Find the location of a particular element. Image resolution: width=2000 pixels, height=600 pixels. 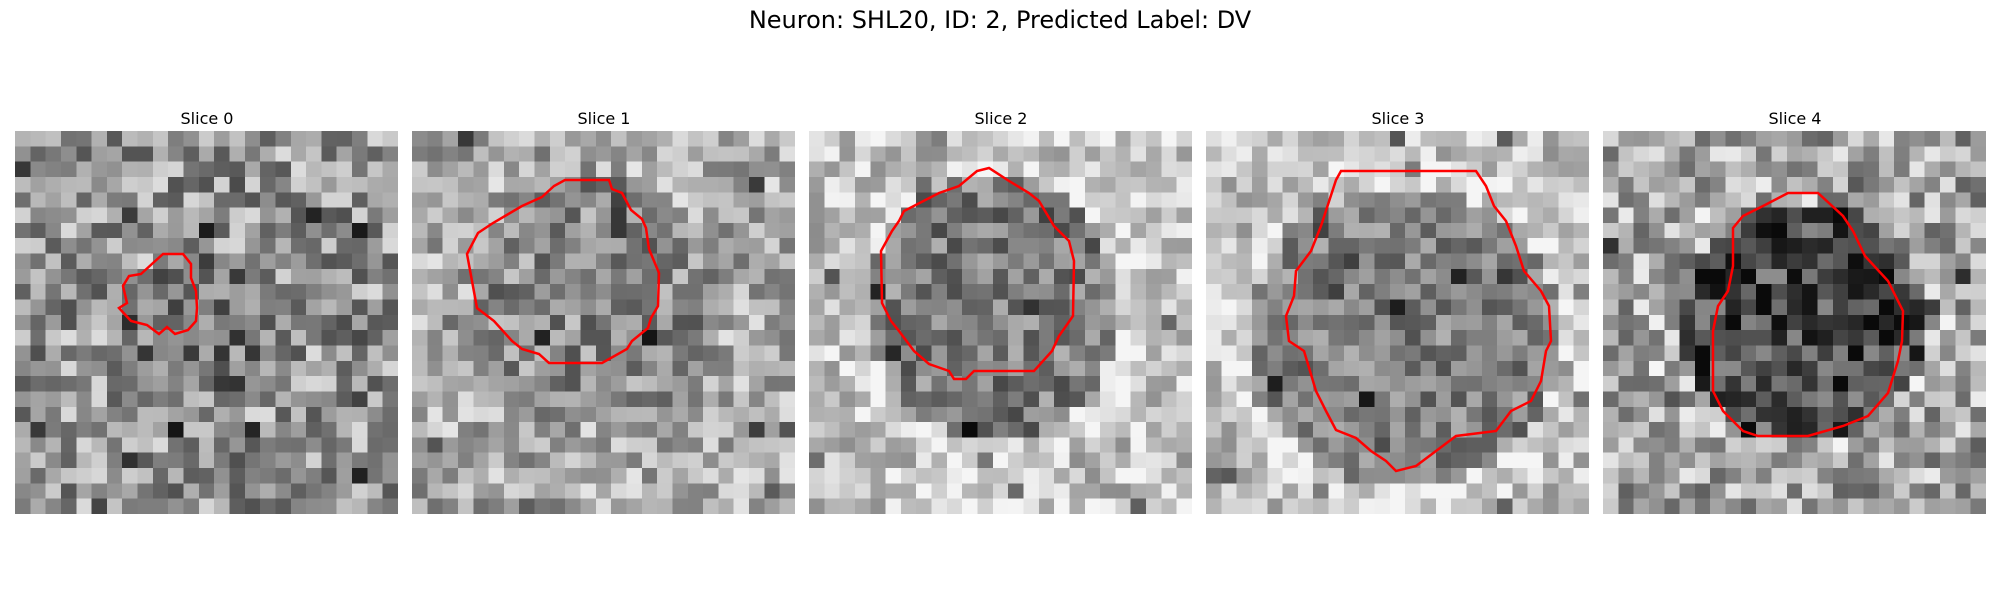

slice-panel-0: Slice 0 is located at coordinates (207, 310).